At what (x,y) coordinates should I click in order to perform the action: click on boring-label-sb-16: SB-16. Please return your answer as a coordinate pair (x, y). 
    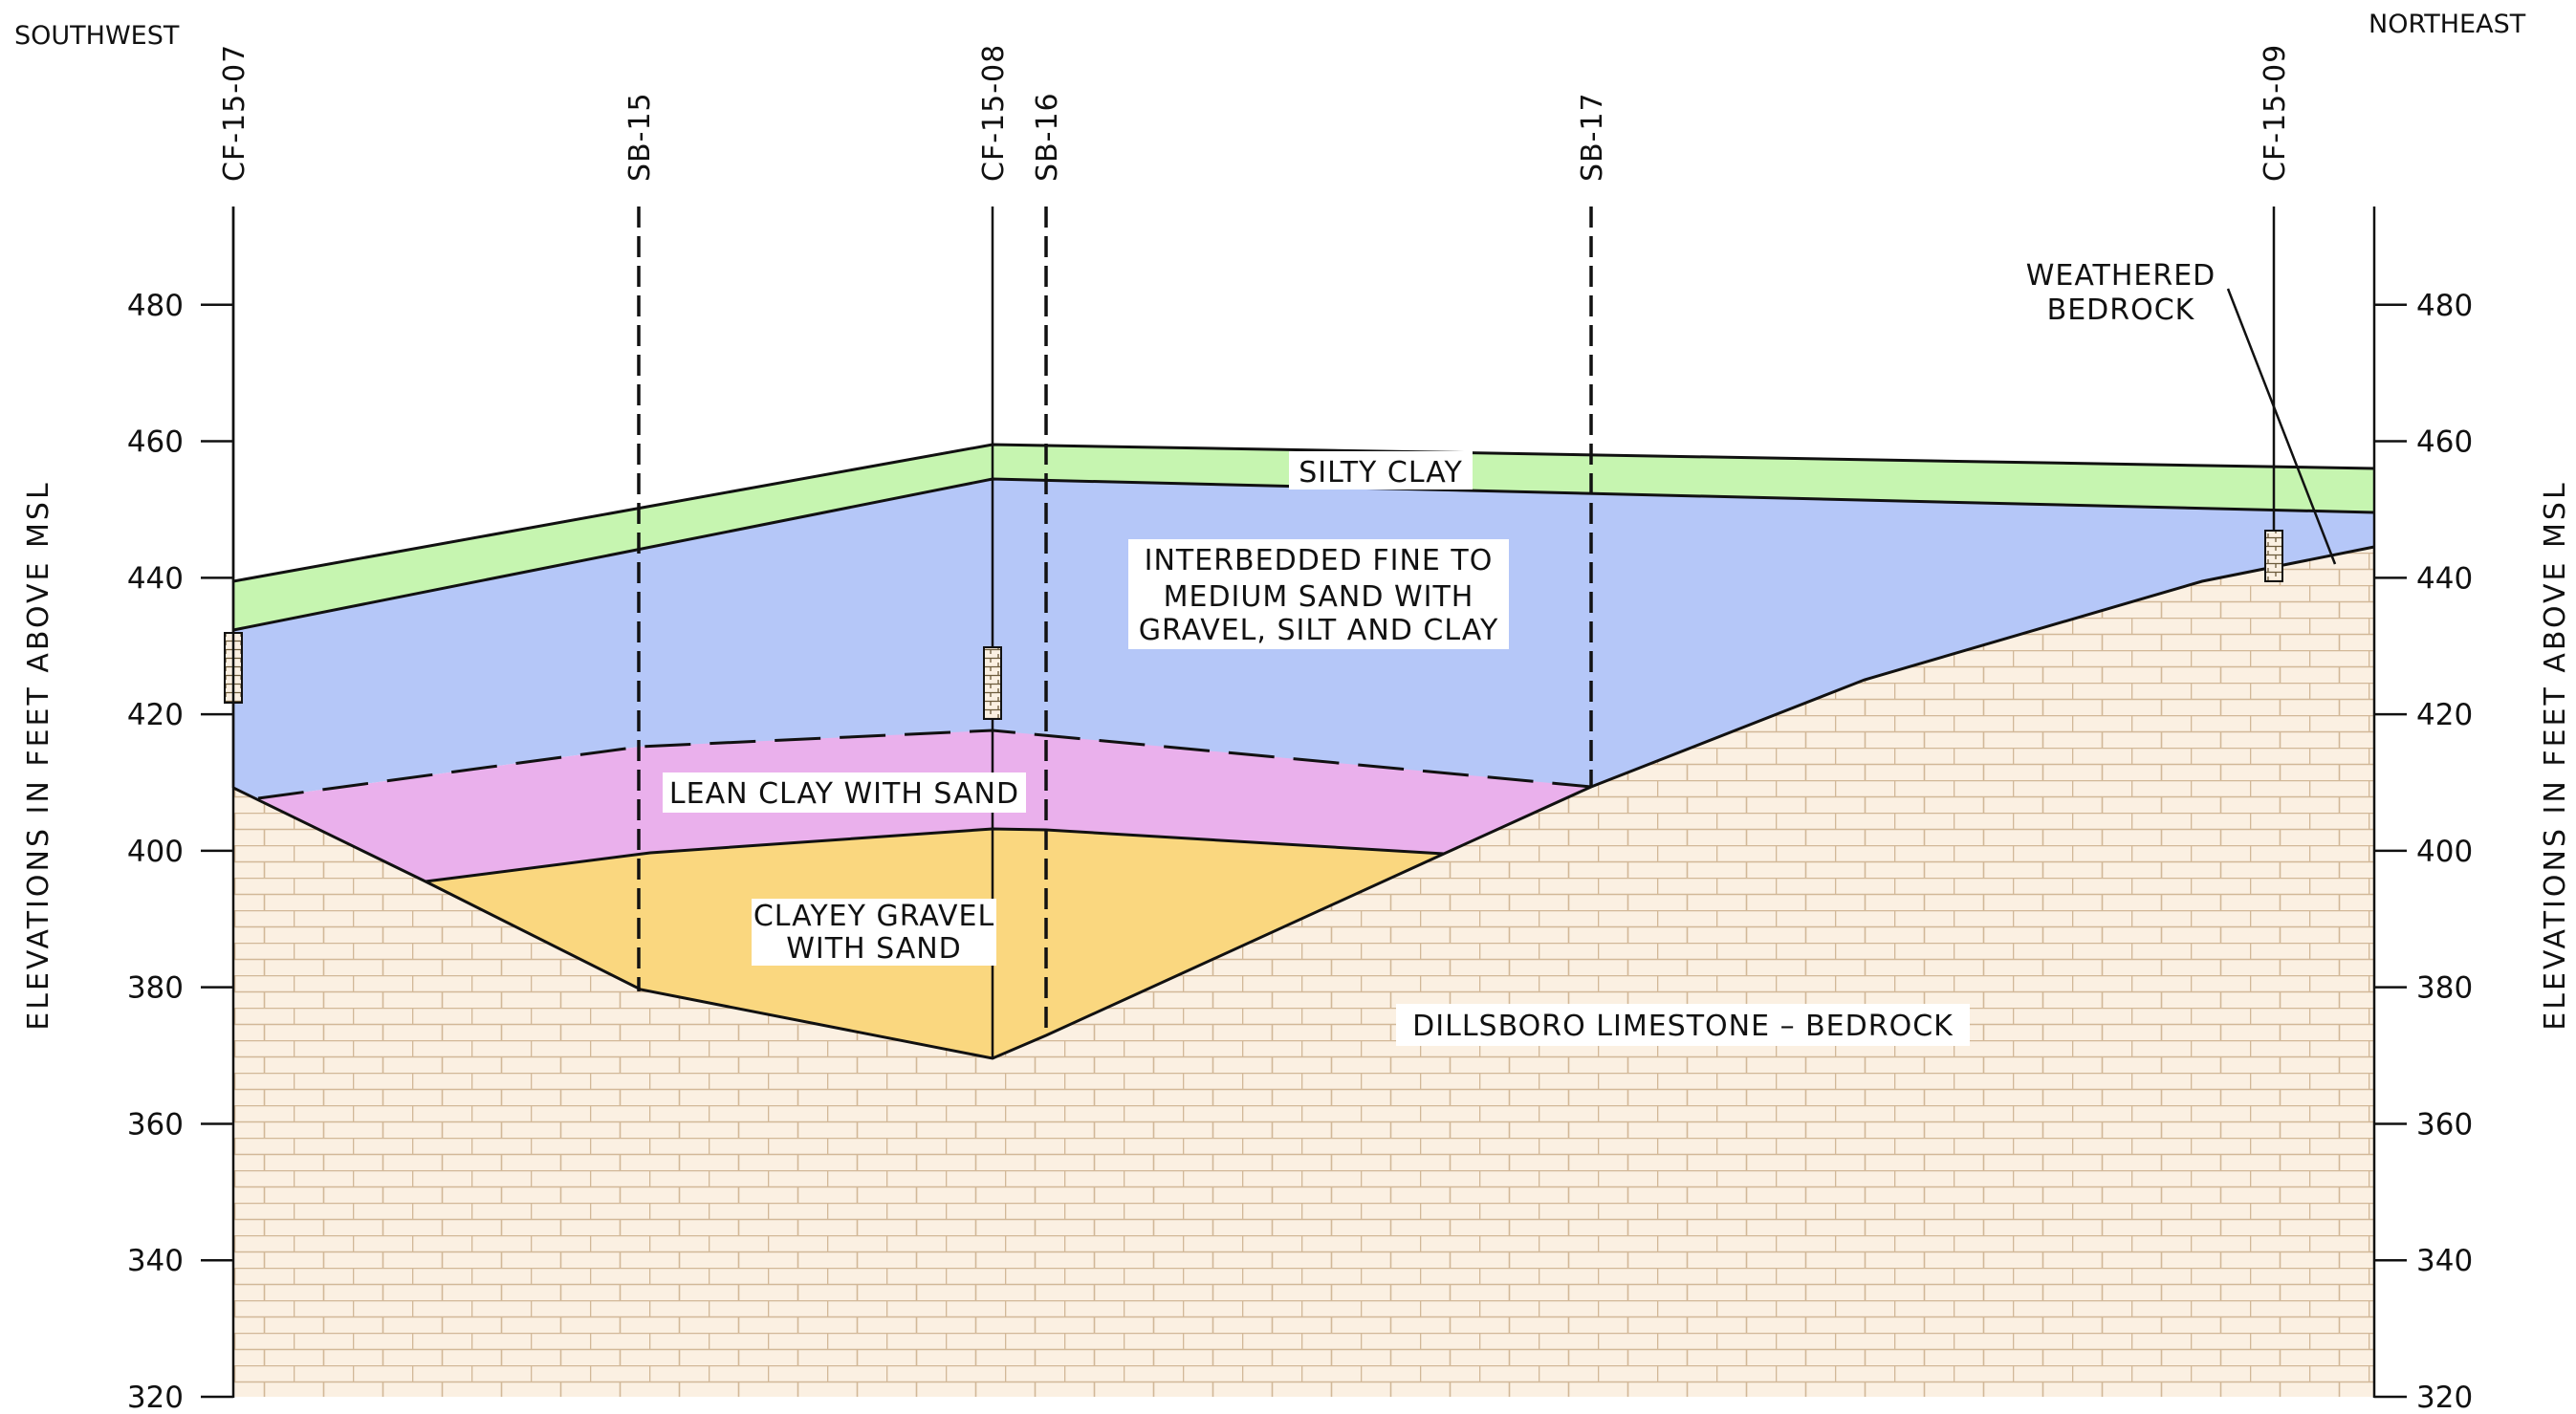
    Looking at the image, I should click on (1047, 137).